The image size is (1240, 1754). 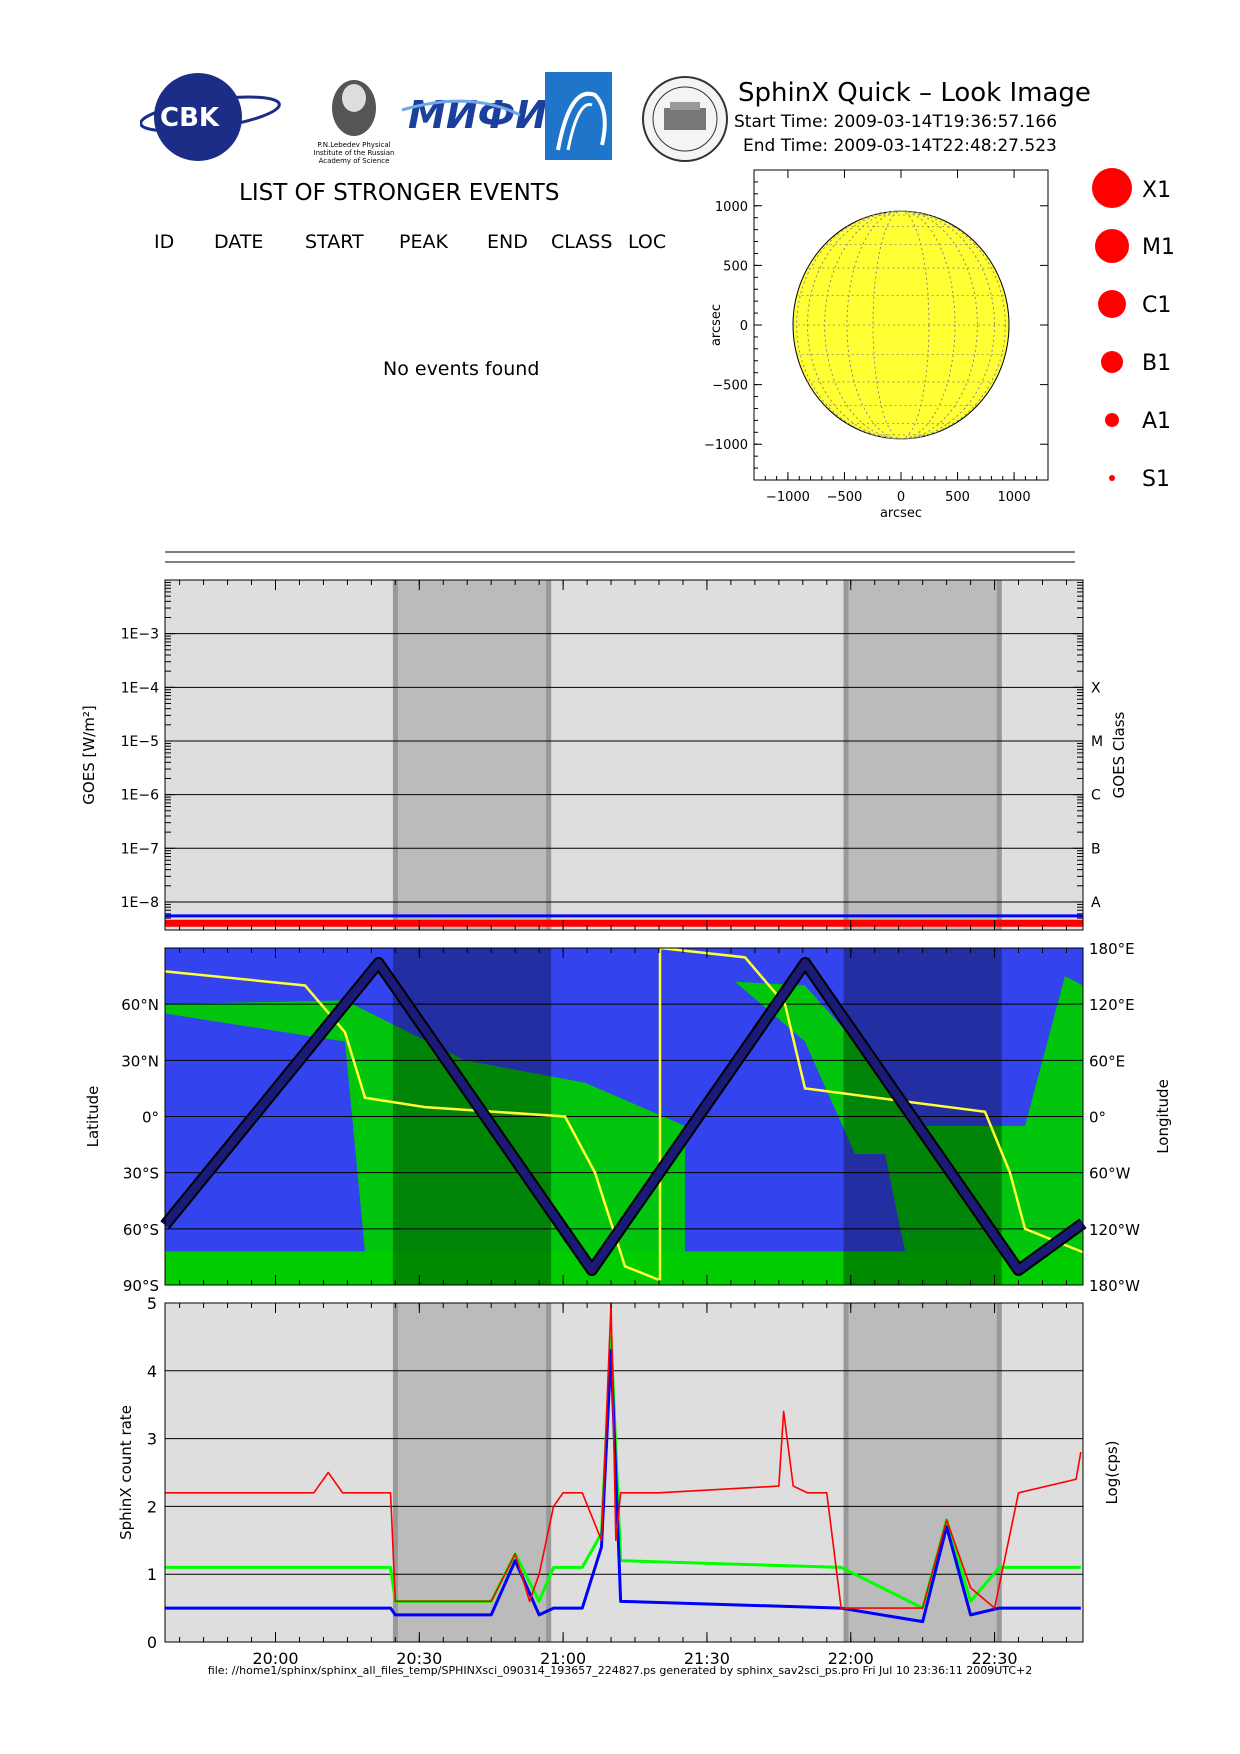 I want to click on y-tick-label: −500, so click(x=730, y=386).